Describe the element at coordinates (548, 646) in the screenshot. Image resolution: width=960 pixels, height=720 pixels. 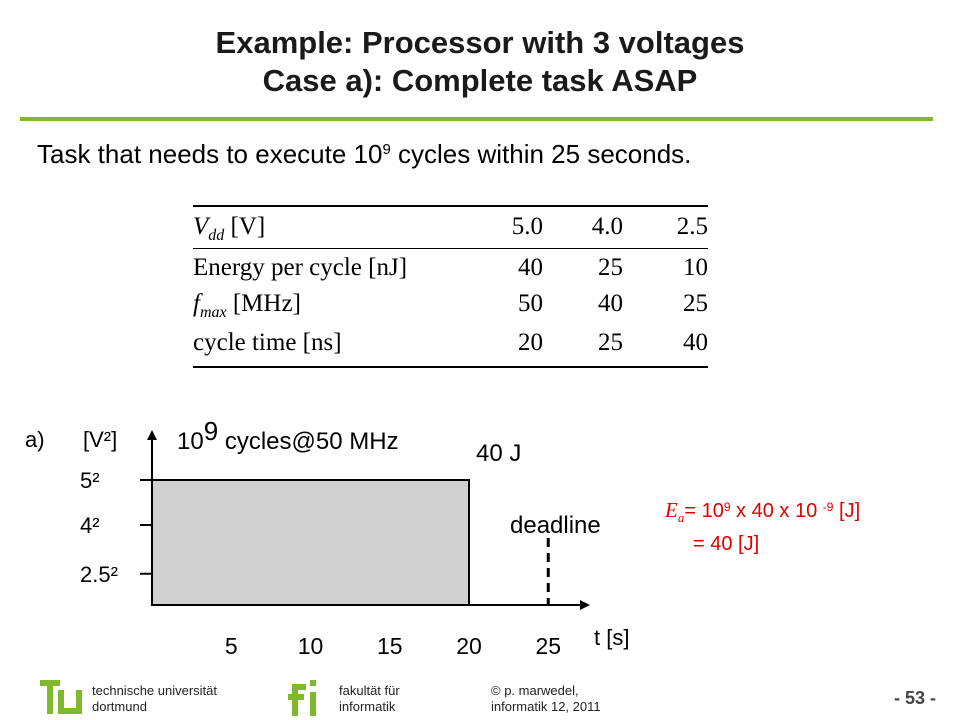
I see `x-tick-label: 25` at that location.